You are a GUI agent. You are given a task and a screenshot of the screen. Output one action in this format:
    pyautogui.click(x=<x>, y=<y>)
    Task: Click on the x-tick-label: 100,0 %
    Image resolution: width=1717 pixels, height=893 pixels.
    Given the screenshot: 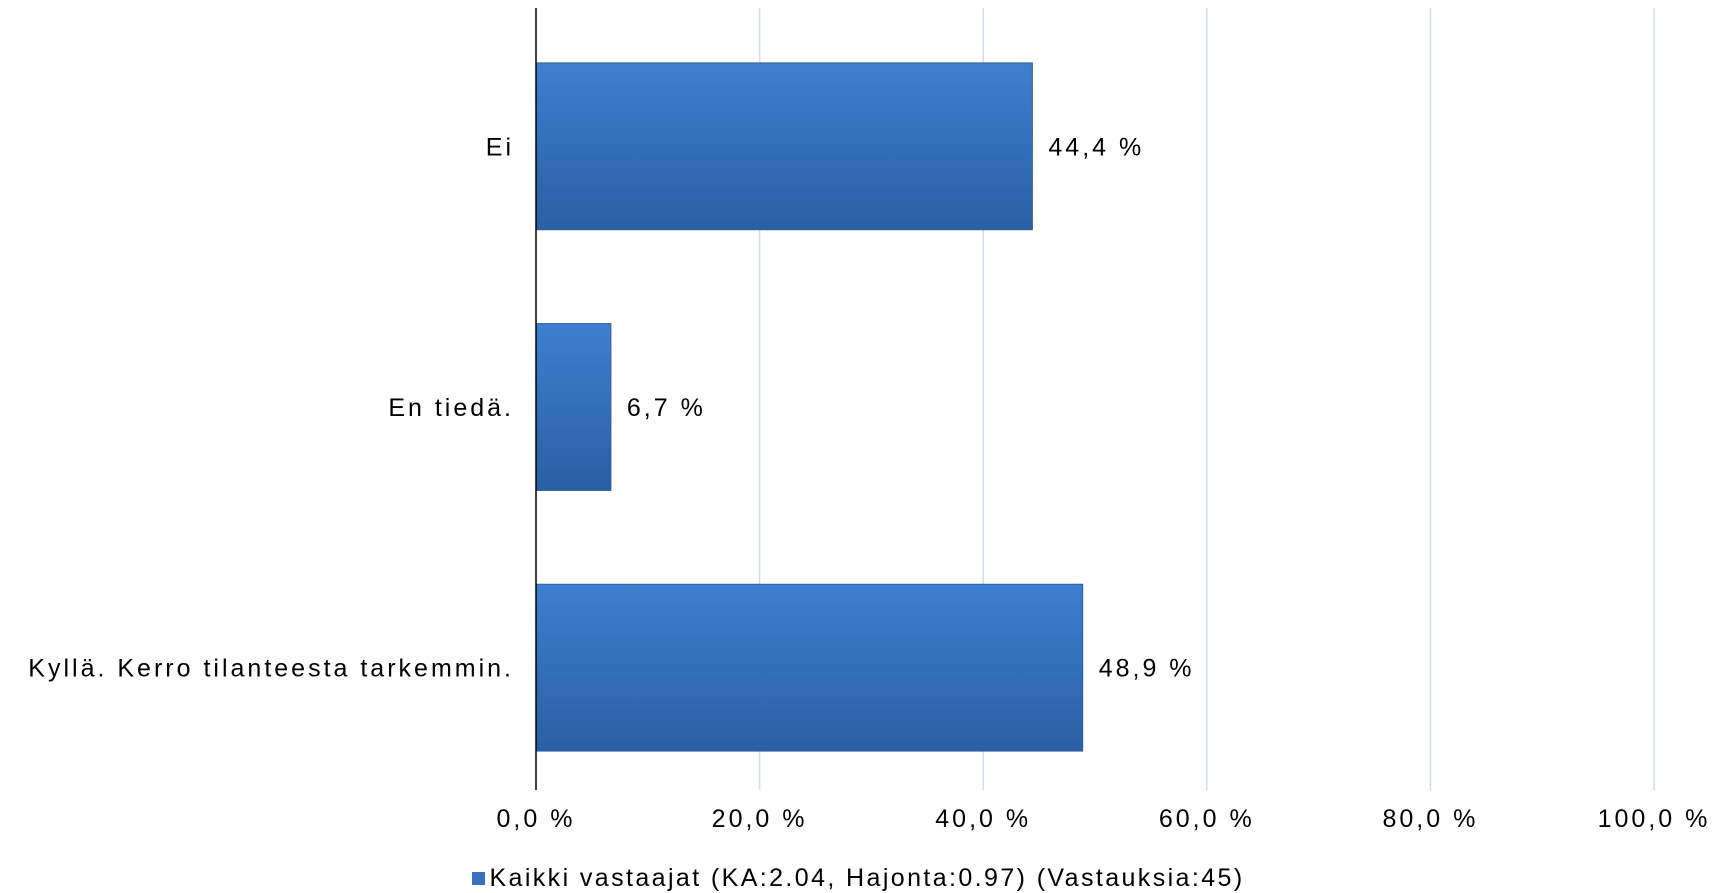 What is the action you would take?
    pyautogui.click(x=1654, y=819)
    